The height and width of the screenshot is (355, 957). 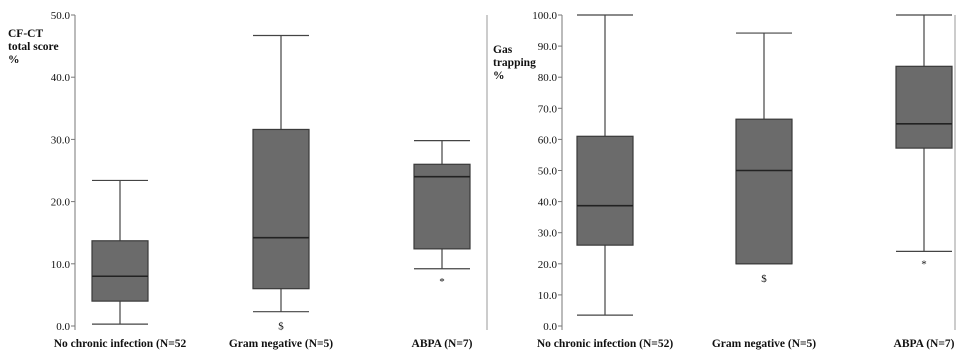 What do you see at coordinates (33, 47) in the screenshot?
I see `y-axis-label: total score` at bounding box center [33, 47].